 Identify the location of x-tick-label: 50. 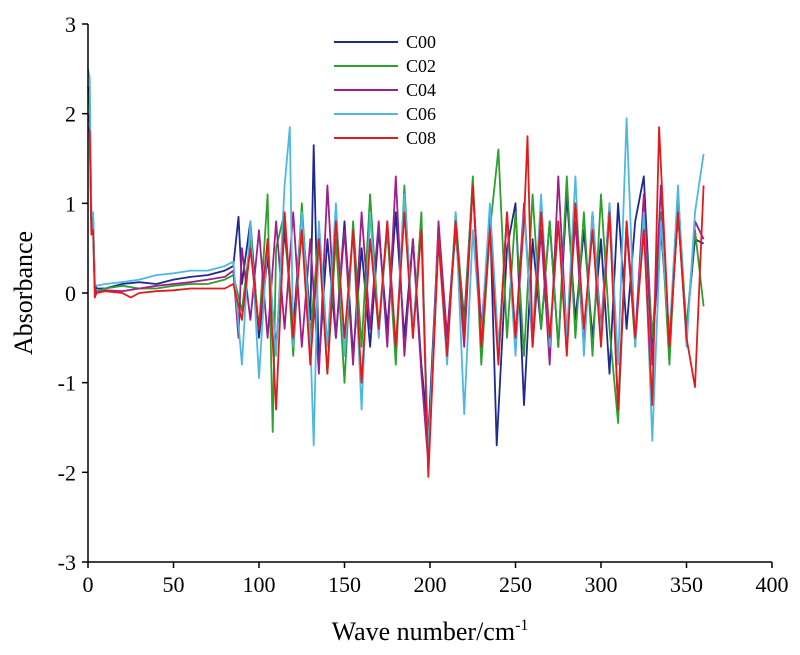
(174, 584).